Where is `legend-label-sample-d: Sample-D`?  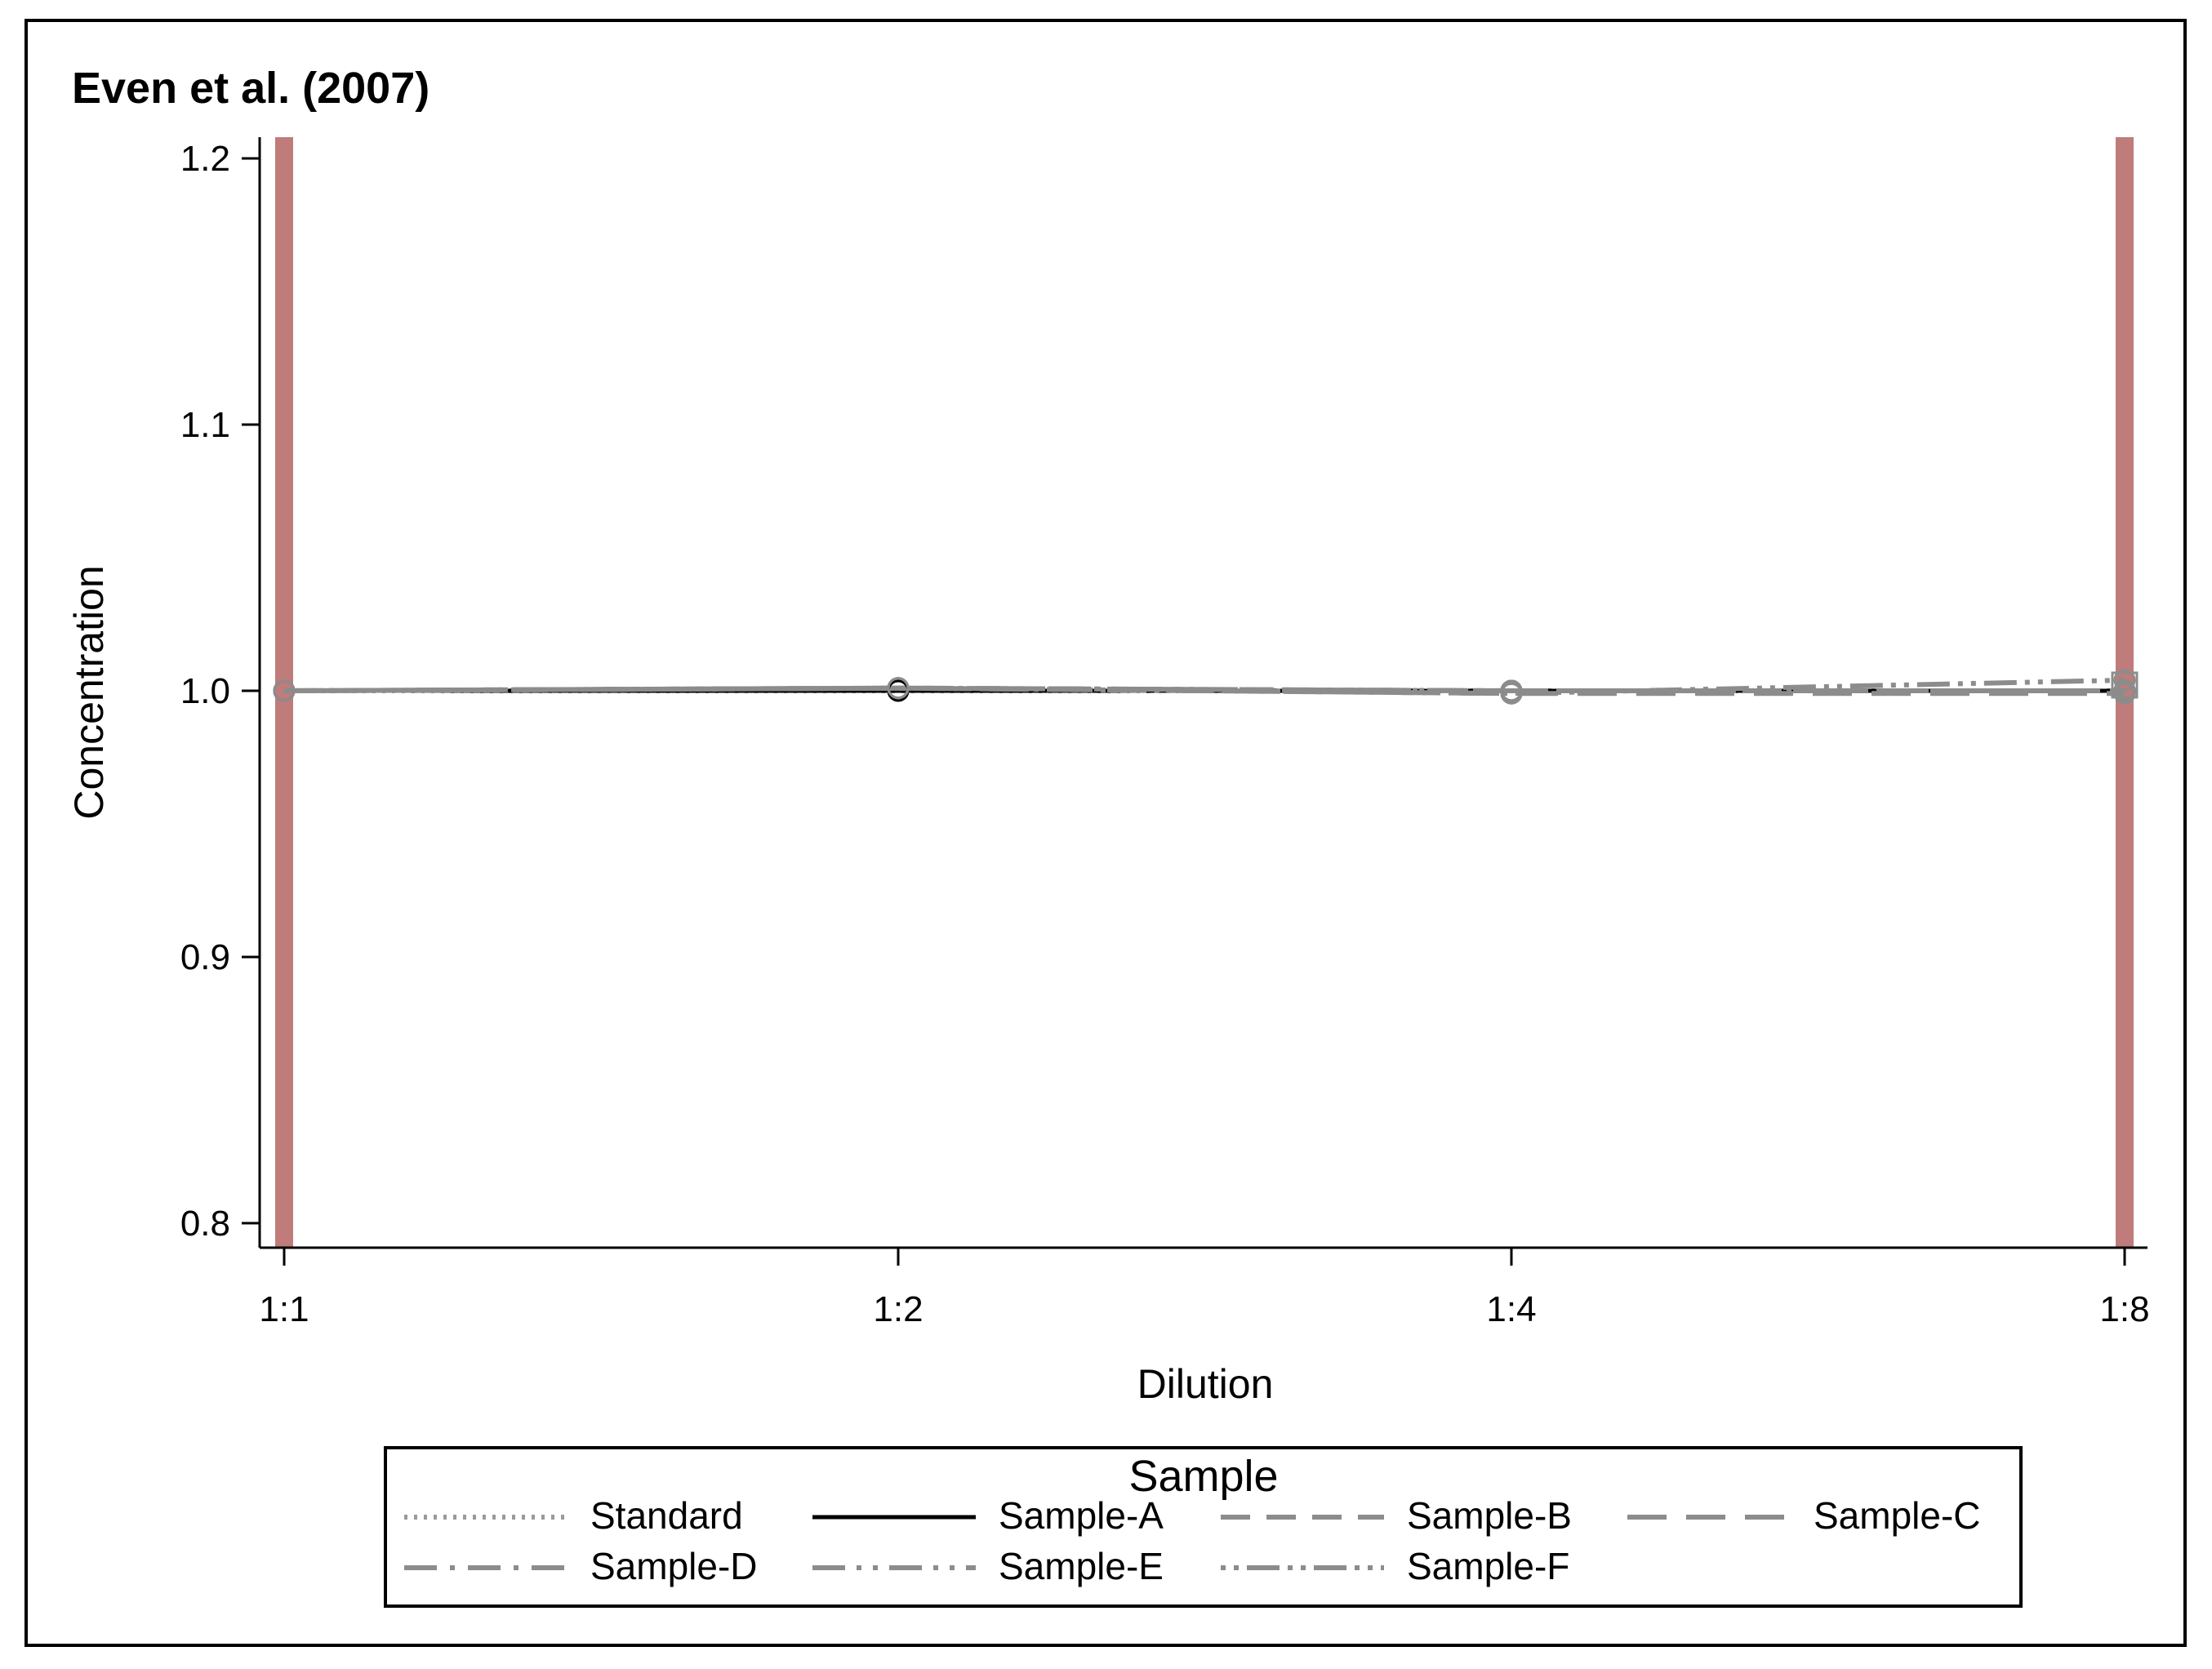 legend-label-sample-d: Sample-D is located at coordinates (674, 1566).